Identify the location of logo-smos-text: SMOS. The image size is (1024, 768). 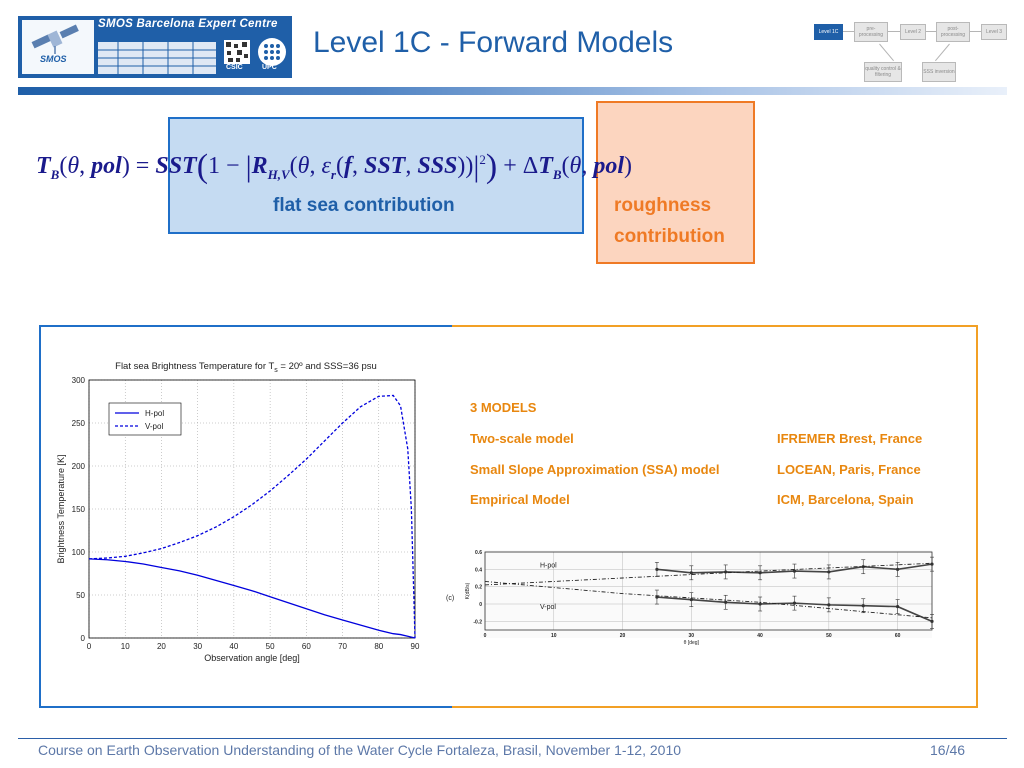
(53, 59).